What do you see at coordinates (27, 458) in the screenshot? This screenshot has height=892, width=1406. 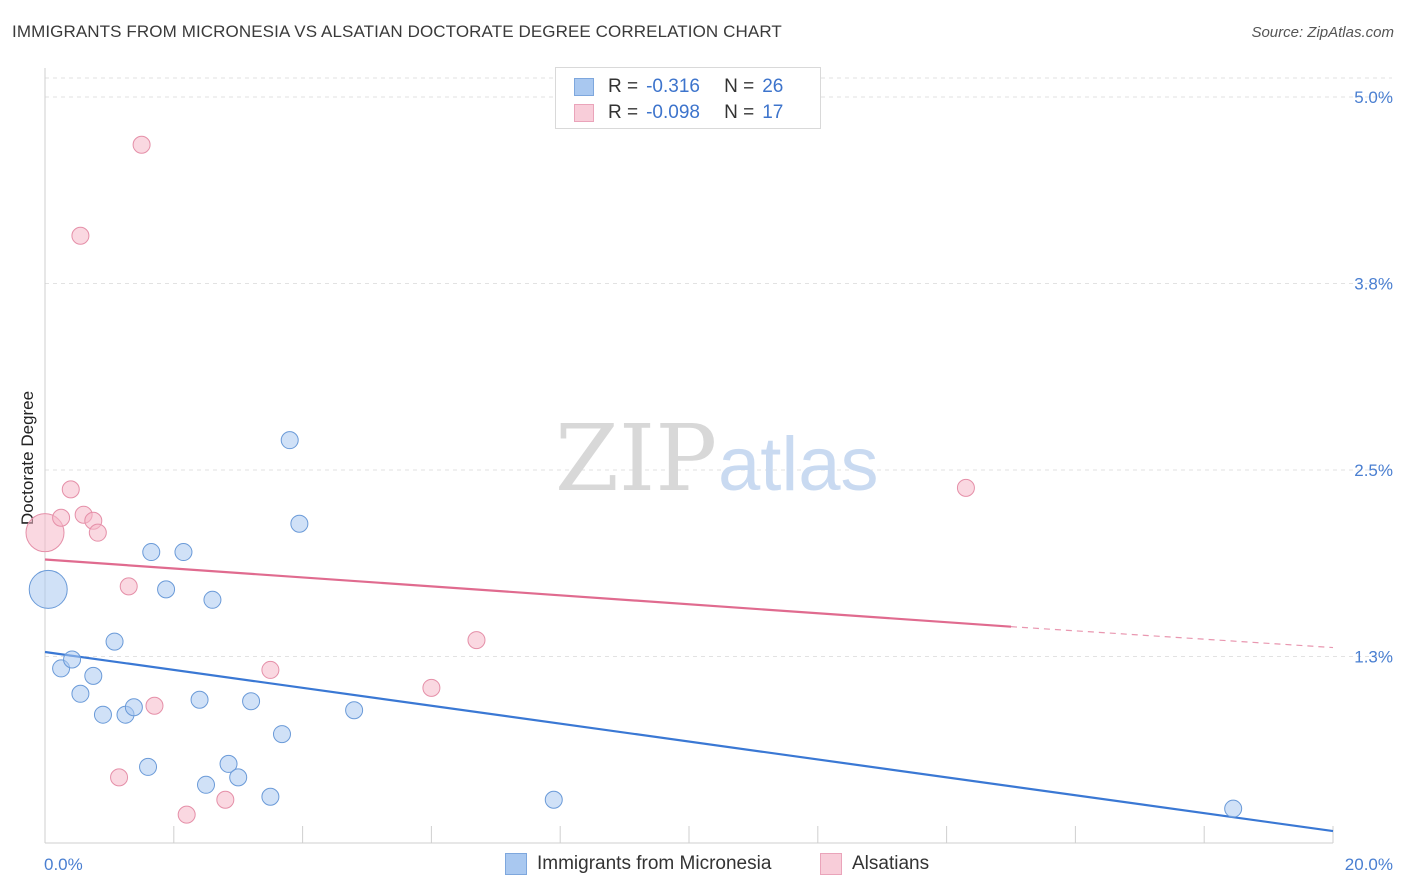 I see `y-axis-title: Doctorate Degree` at bounding box center [27, 458].